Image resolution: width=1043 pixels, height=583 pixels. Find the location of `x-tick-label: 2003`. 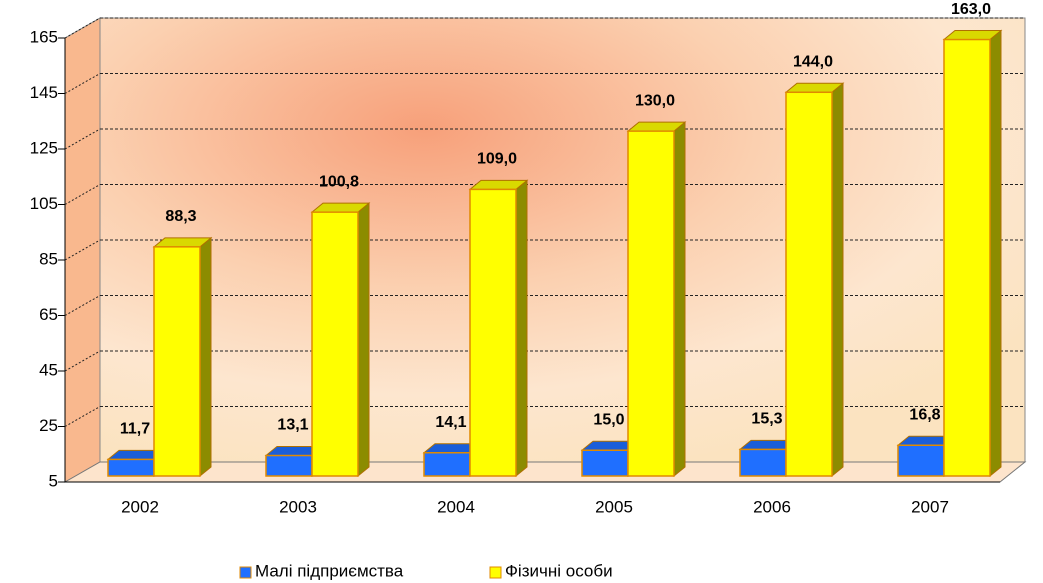

x-tick-label: 2003 is located at coordinates (298, 506).